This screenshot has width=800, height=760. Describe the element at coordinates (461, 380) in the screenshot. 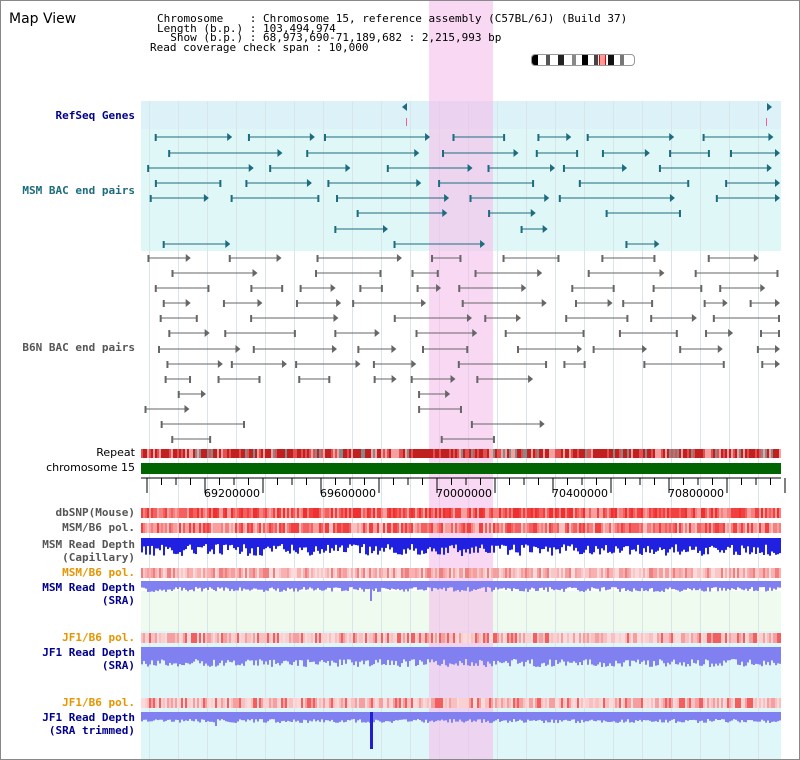

I see `highlight-region` at that location.